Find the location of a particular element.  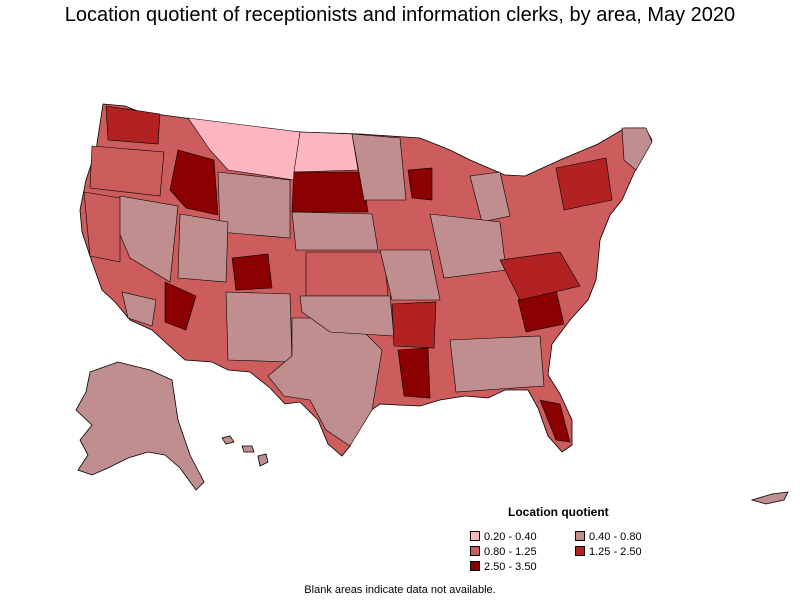

nebraska-area is located at coordinates (335, 231).